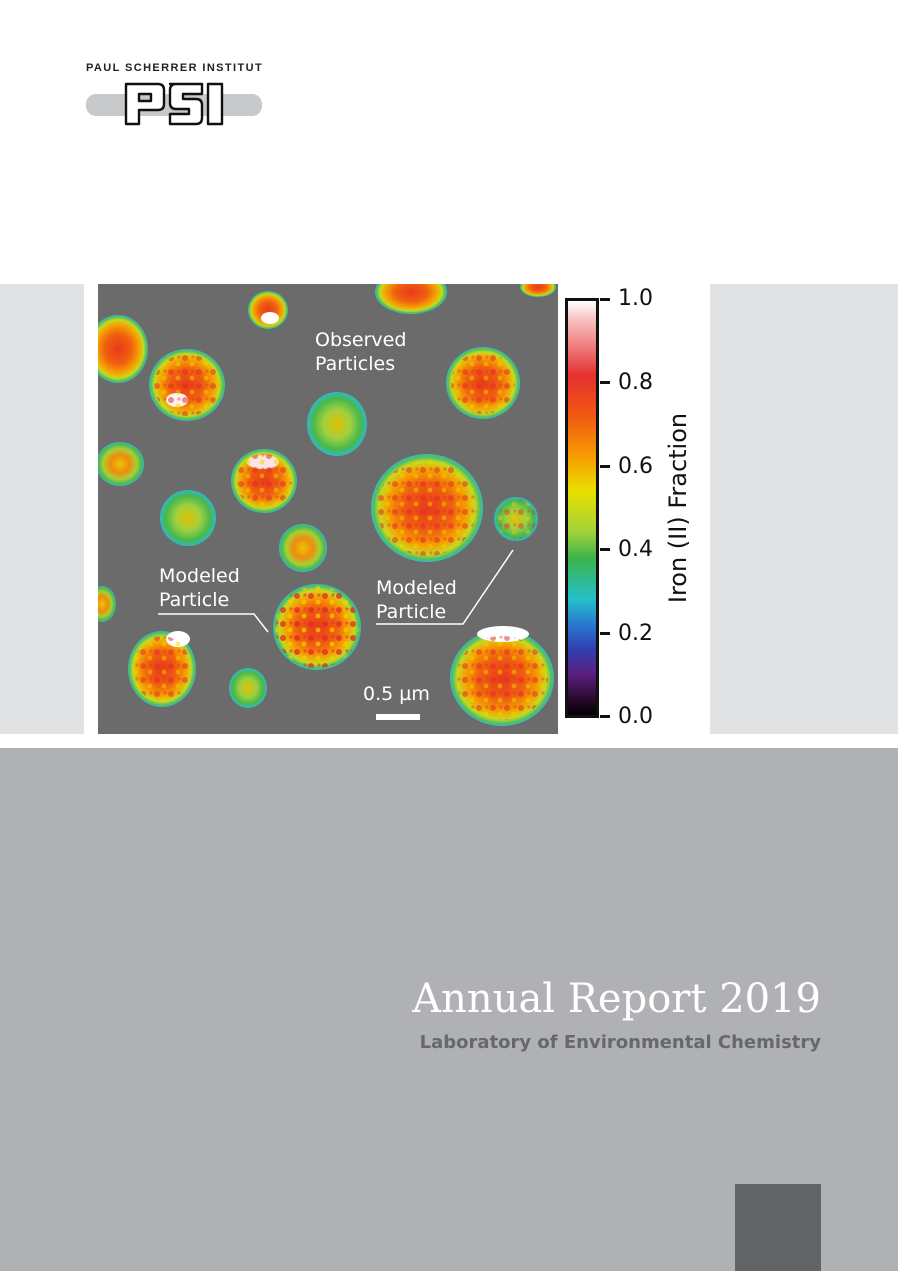 Image resolution: width=898 pixels, height=1271 pixels. Describe the element at coordinates (635, 382) in the screenshot. I see `colorbar-tick-label: 0.8` at that location.